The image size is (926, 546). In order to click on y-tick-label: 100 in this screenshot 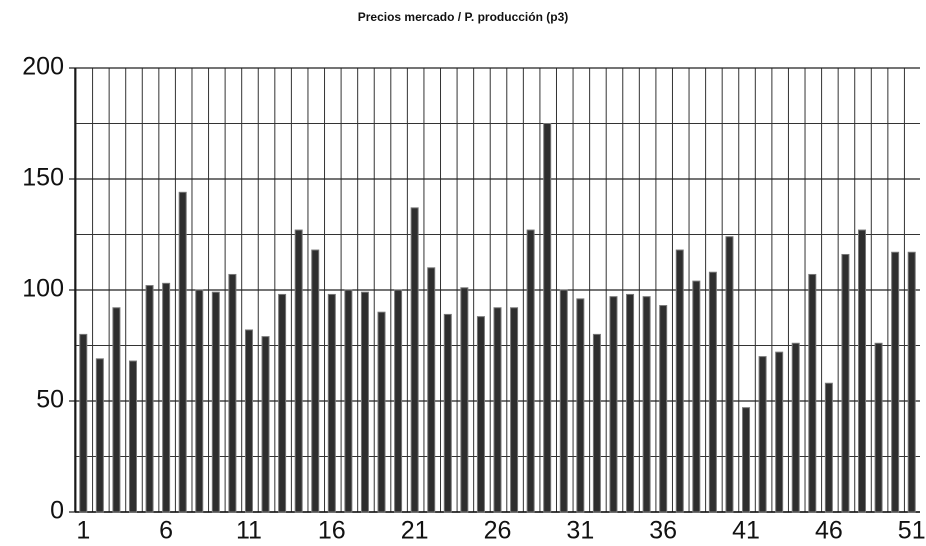, I will do `click(43, 289)`.